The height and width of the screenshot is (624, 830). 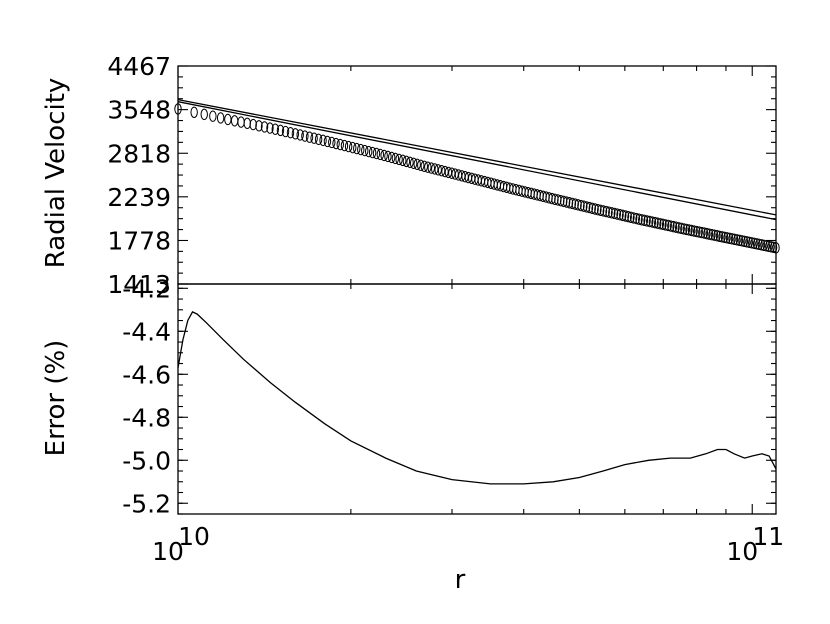 What do you see at coordinates (56, 398) in the screenshot?
I see `bottom-y-axis-title: Error (%)` at bounding box center [56, 398].